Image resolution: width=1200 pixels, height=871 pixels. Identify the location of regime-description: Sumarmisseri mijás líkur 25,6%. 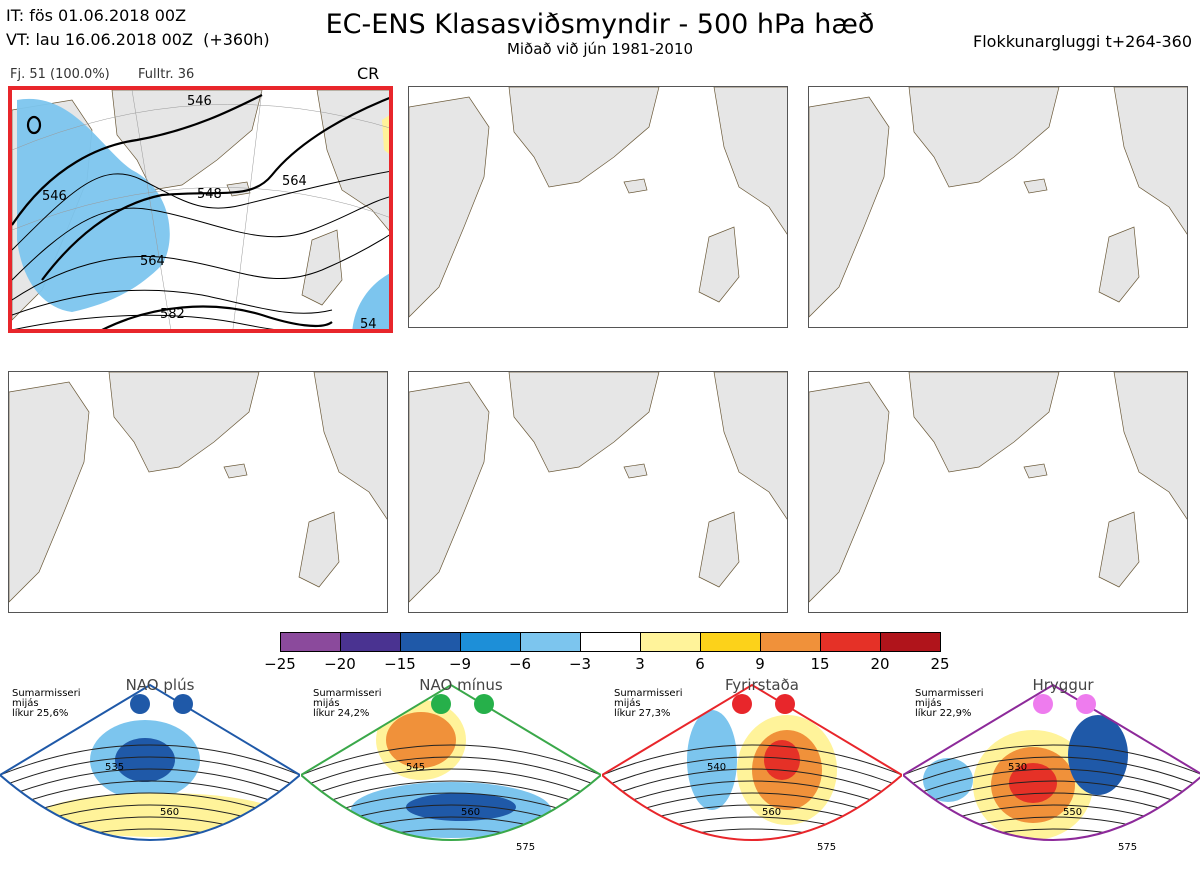
(46, 703).